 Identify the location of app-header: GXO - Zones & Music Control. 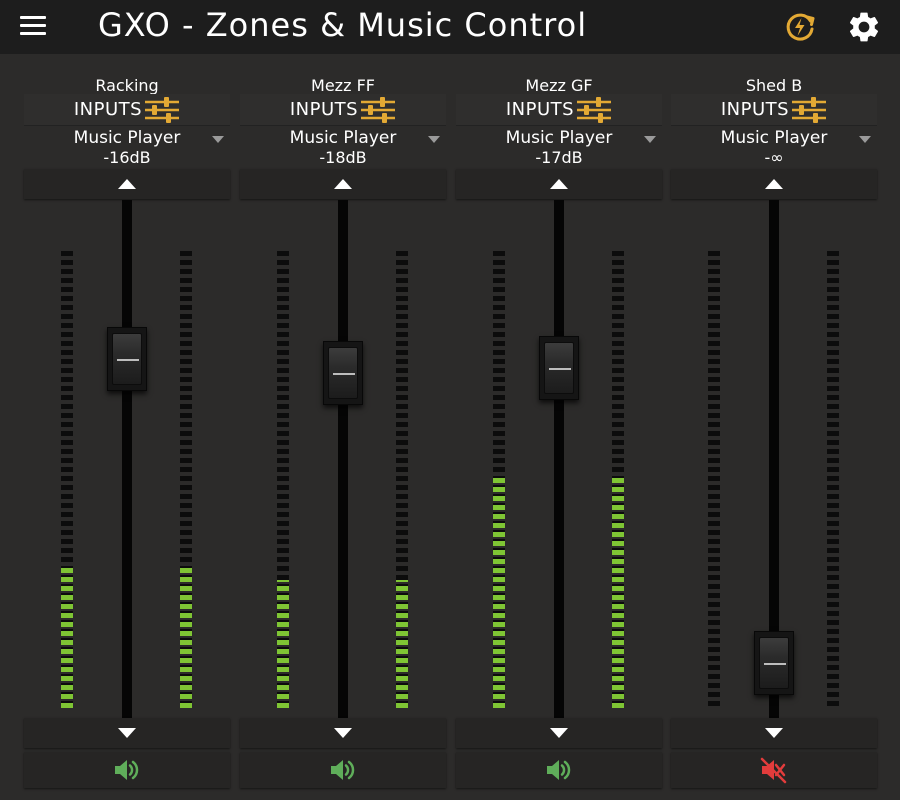
(450, 27).